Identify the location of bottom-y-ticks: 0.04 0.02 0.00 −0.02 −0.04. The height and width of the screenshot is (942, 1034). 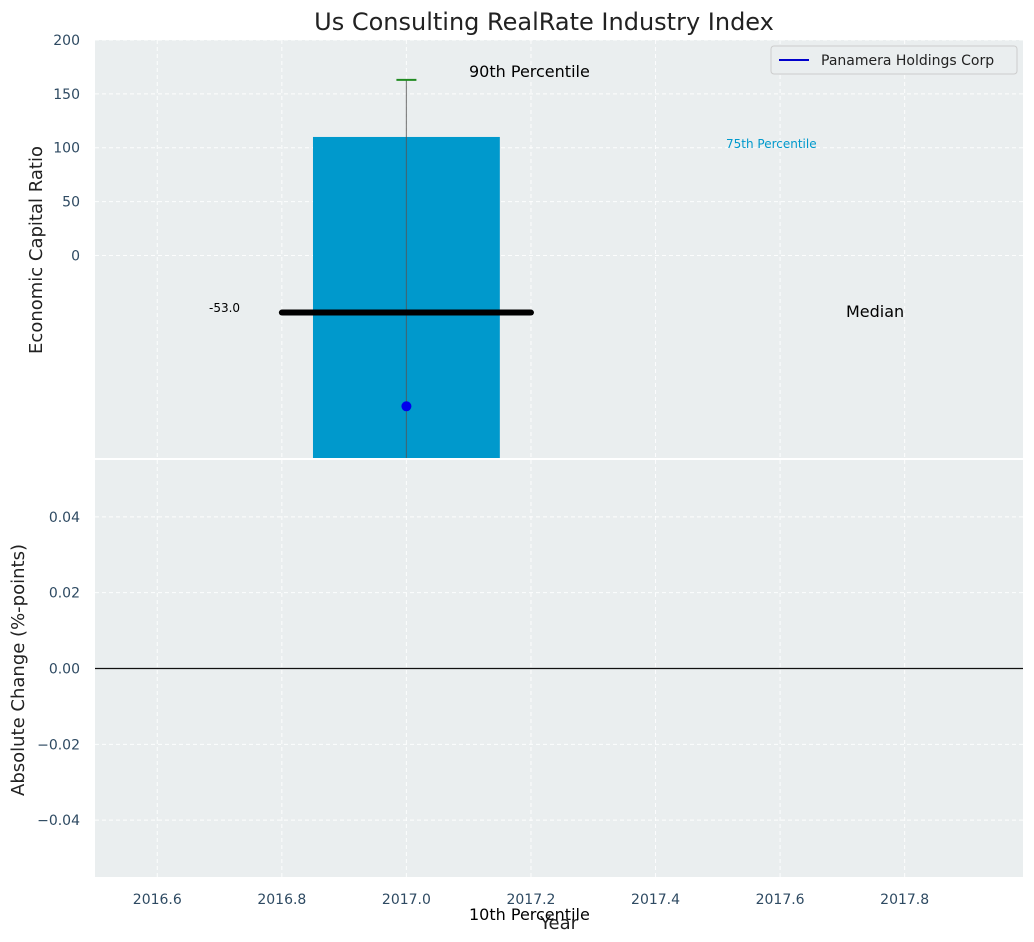
(58, 669).